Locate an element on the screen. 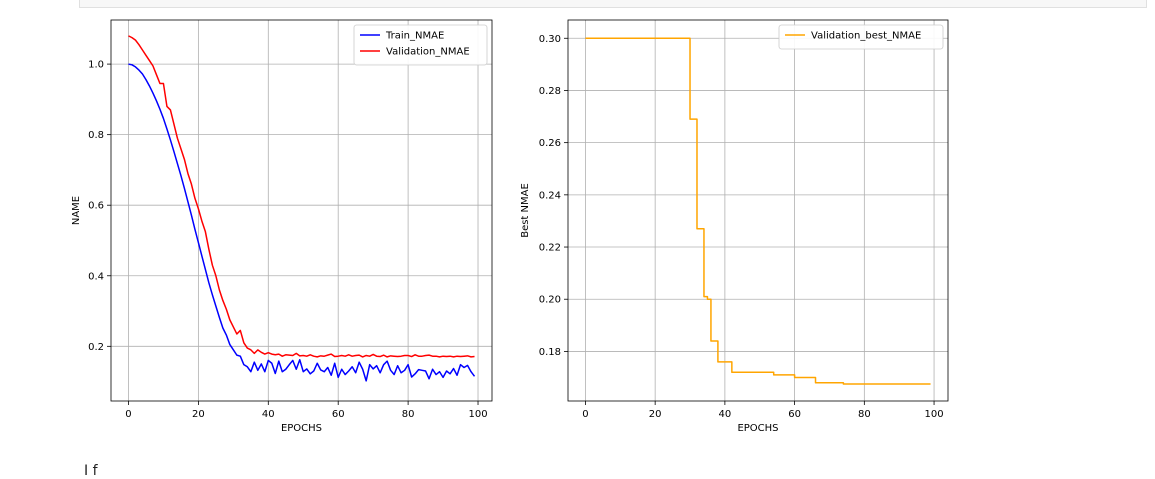 The height and width of the screenshot is (479, 1155). legend: Train_NMAE Validation_NMAE is located at coordinates (420, 45).